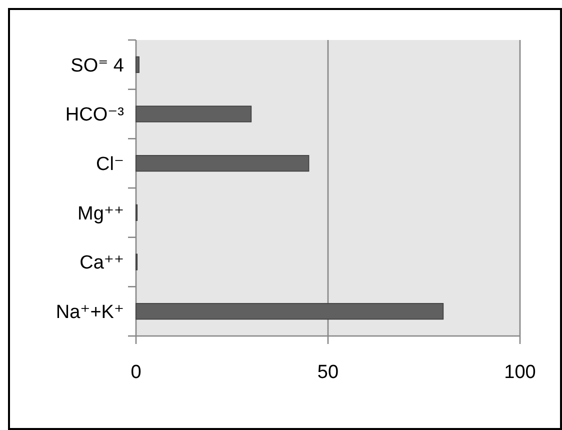 This screenshot has height=430, width=562. I want to click on x-tick-label: 100, so click(520, 372).